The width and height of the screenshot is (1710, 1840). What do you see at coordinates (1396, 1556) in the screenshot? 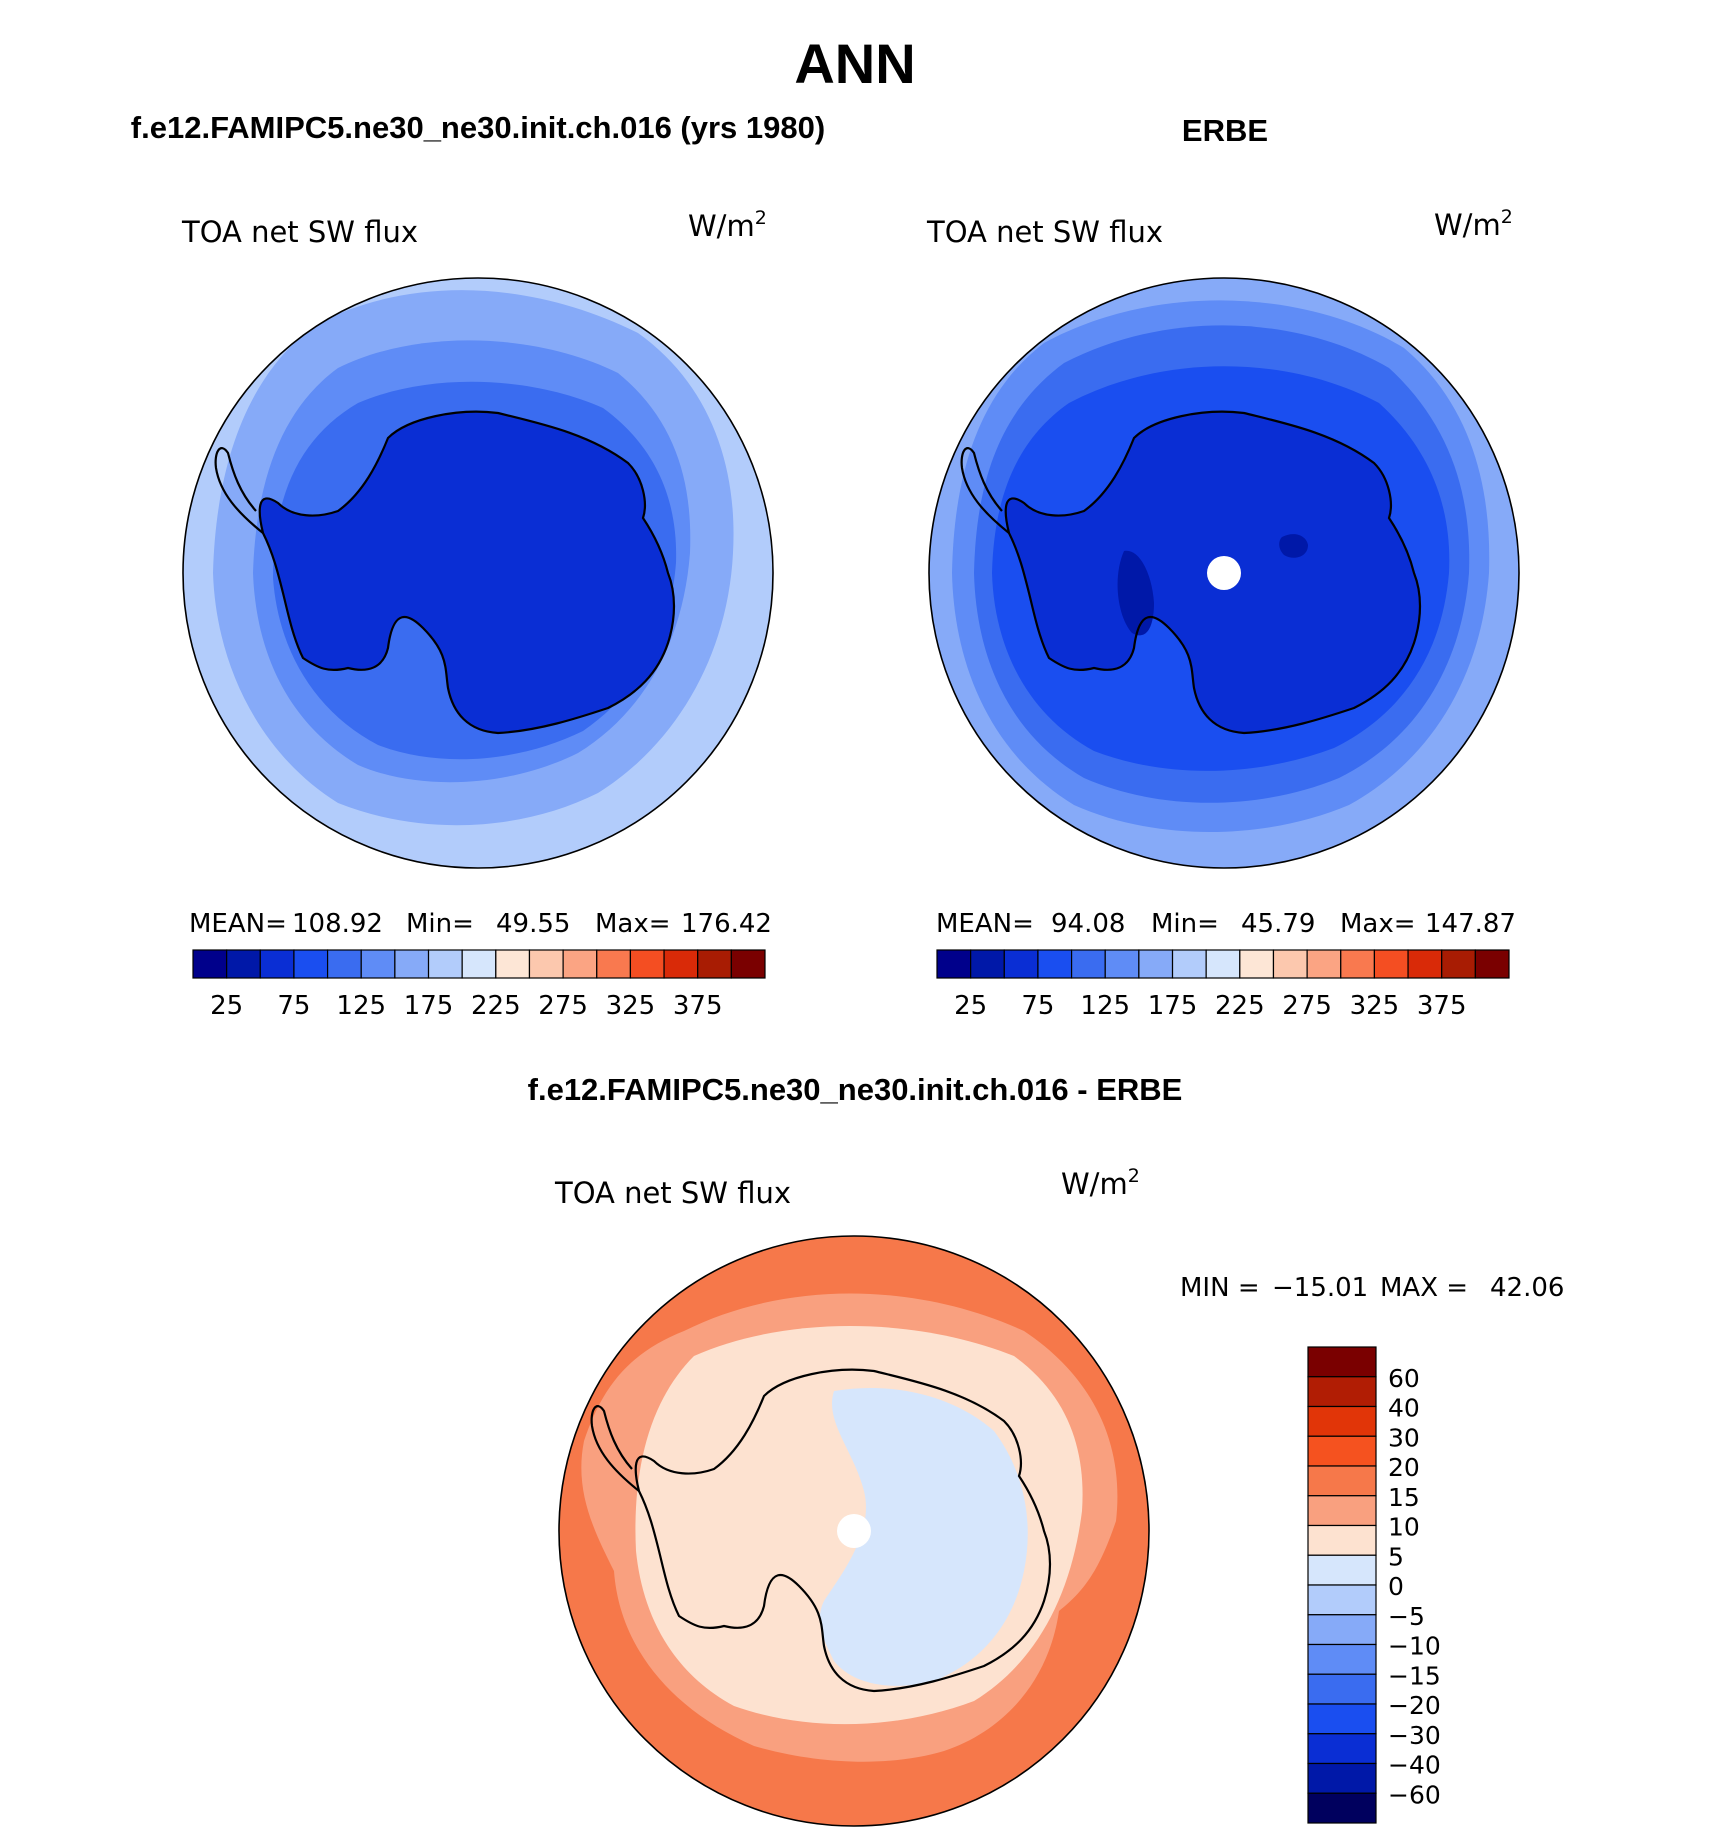
I see `colorbar-tick-label: 5` at bounding box center [1396, 1556].